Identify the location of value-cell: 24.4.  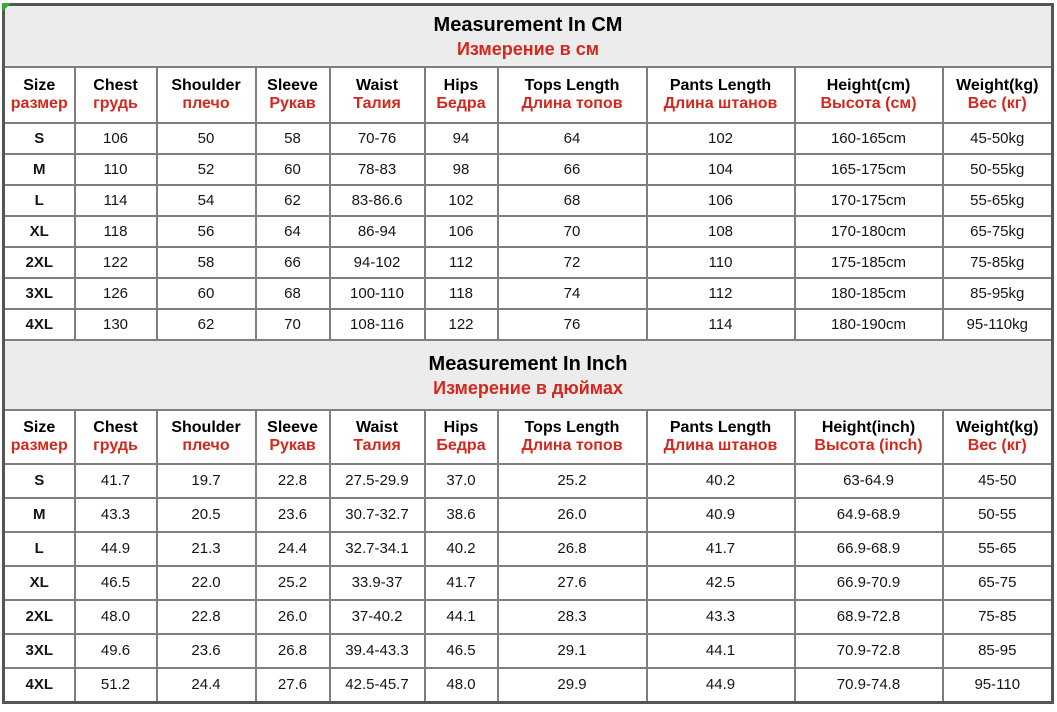
(206, 685).